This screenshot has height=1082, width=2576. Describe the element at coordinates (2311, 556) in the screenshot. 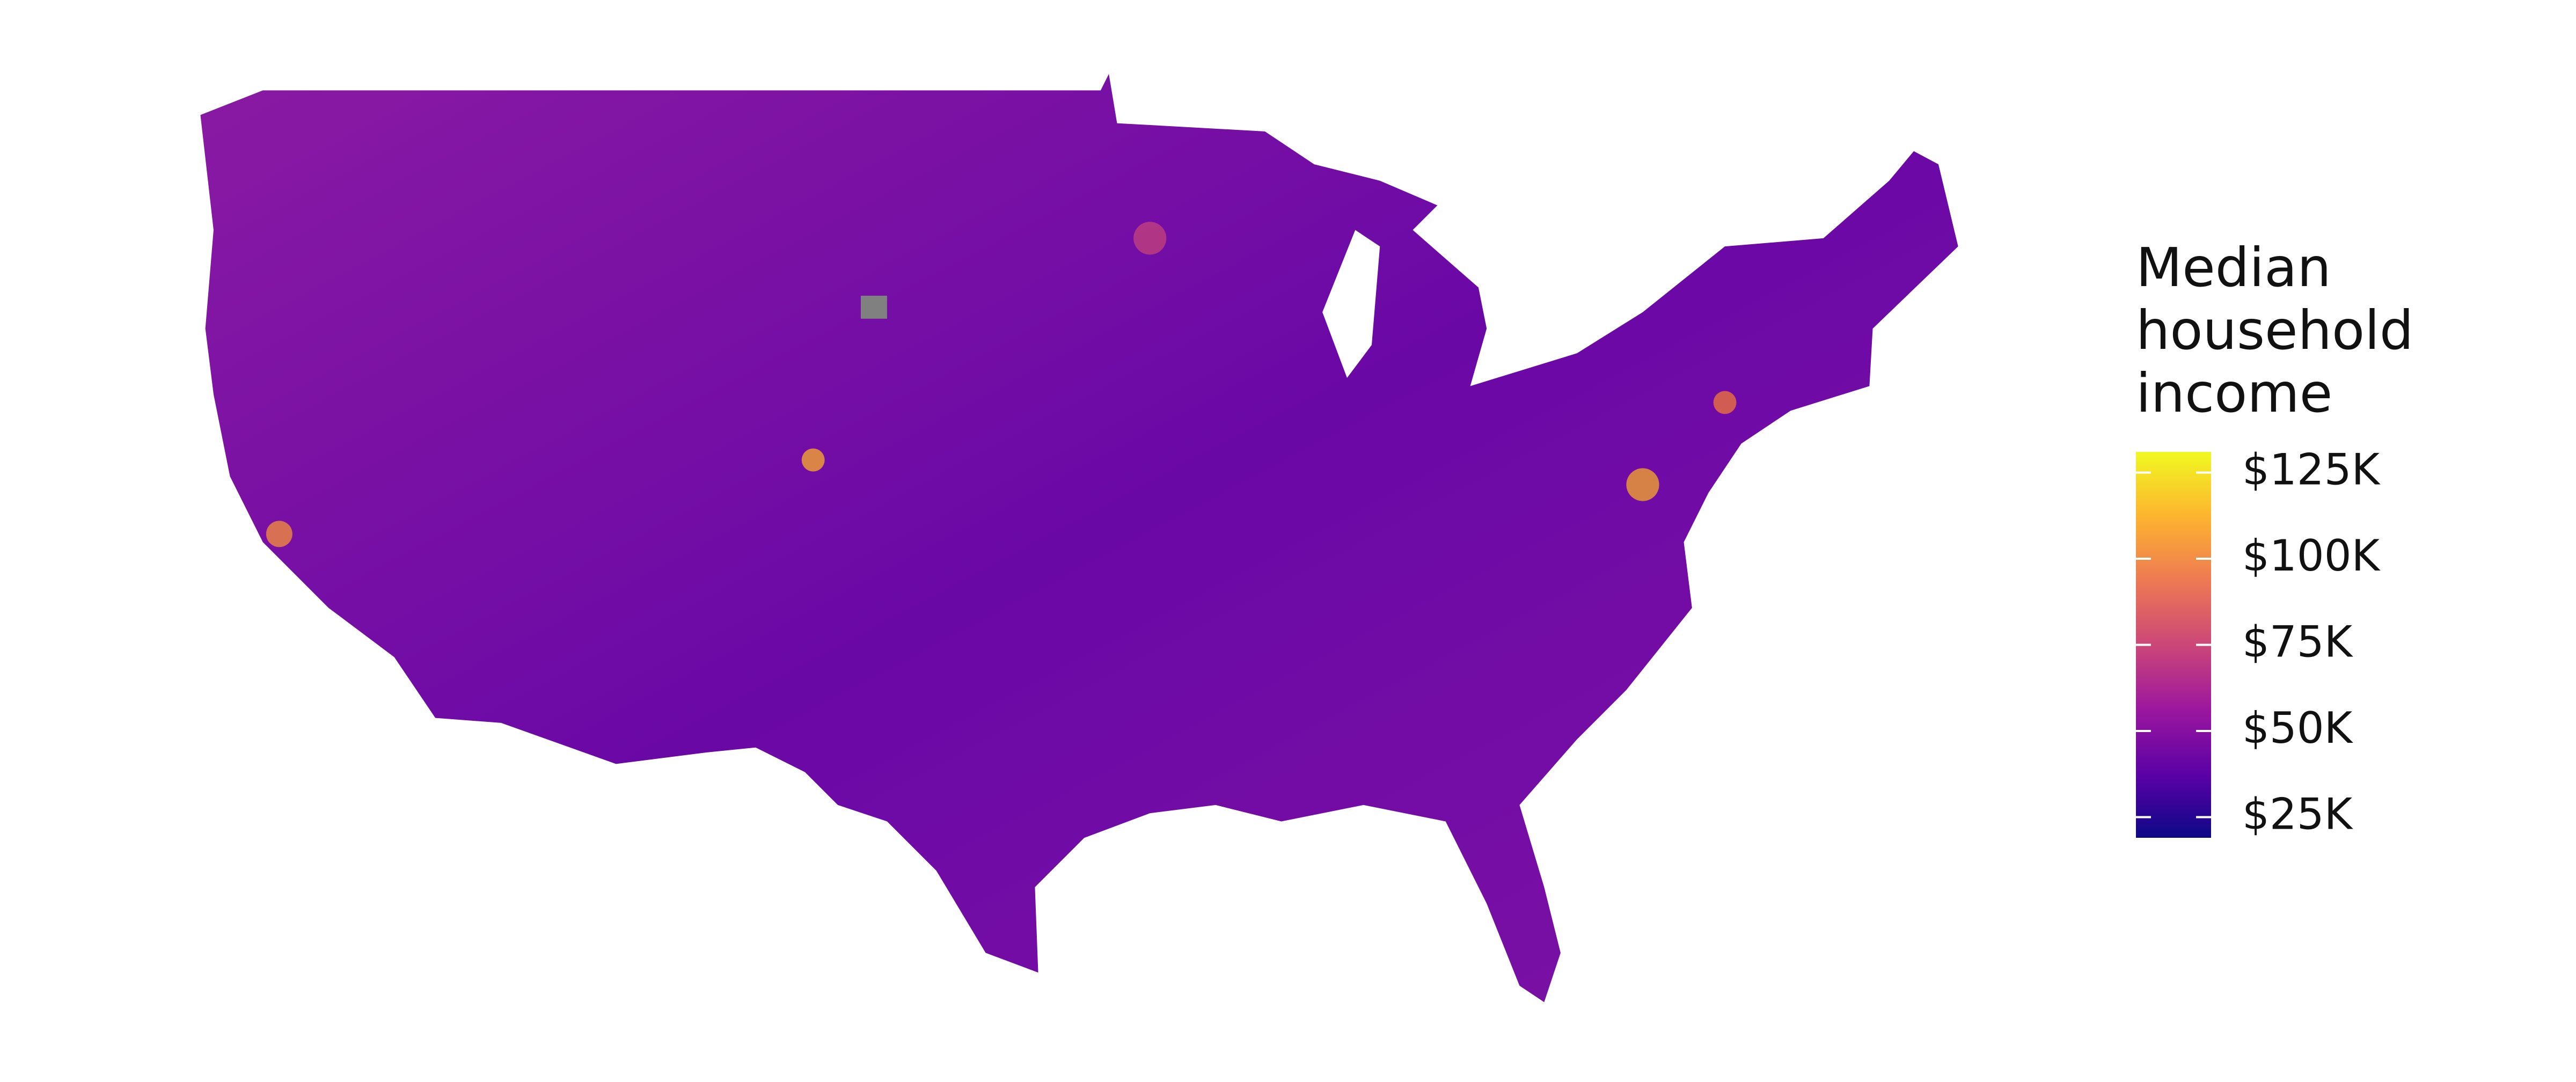

I see `colorbar-tick-label: $100K` at that location.